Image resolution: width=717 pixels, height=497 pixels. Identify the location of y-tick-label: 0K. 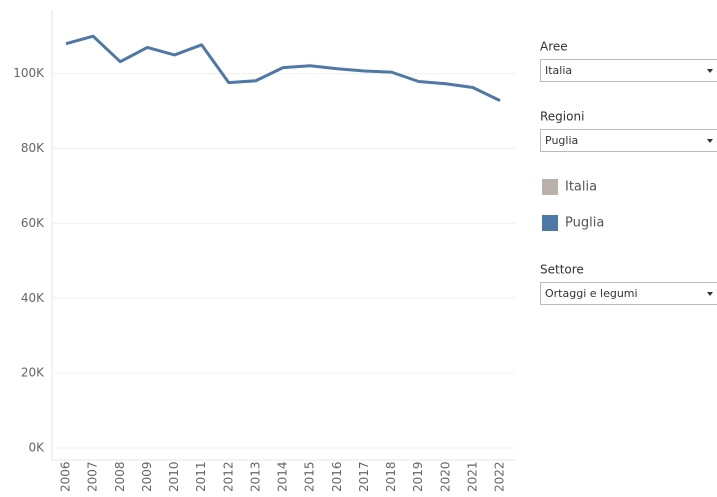
(36, 448).